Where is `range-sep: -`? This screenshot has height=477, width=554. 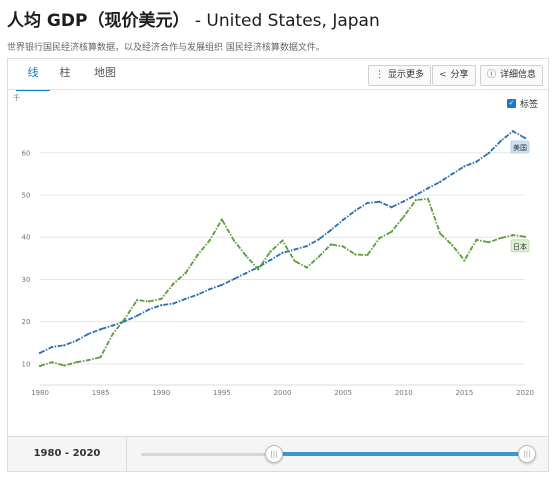
range-sep: - is located at coordinates (67, 453).